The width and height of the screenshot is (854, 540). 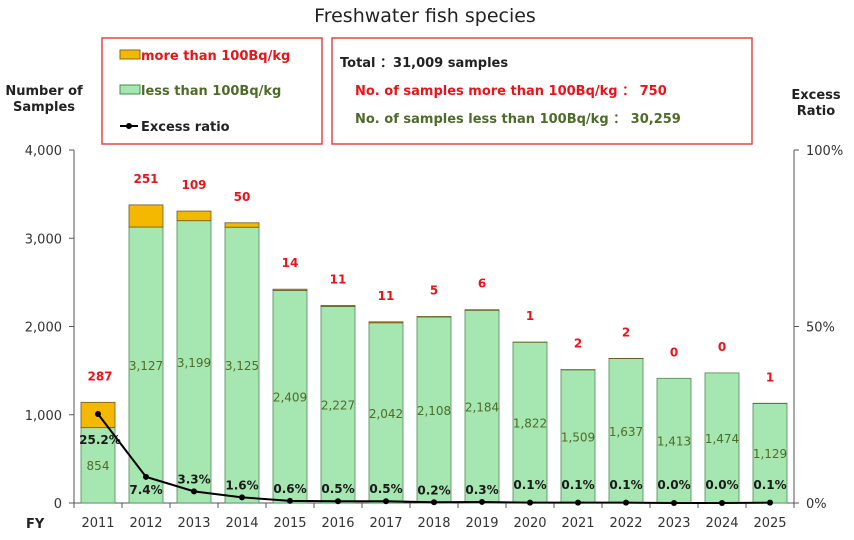 I want to click on summary-more: No. of samples more than 100Bq/kg ： 750, so click(x=511, y=91).